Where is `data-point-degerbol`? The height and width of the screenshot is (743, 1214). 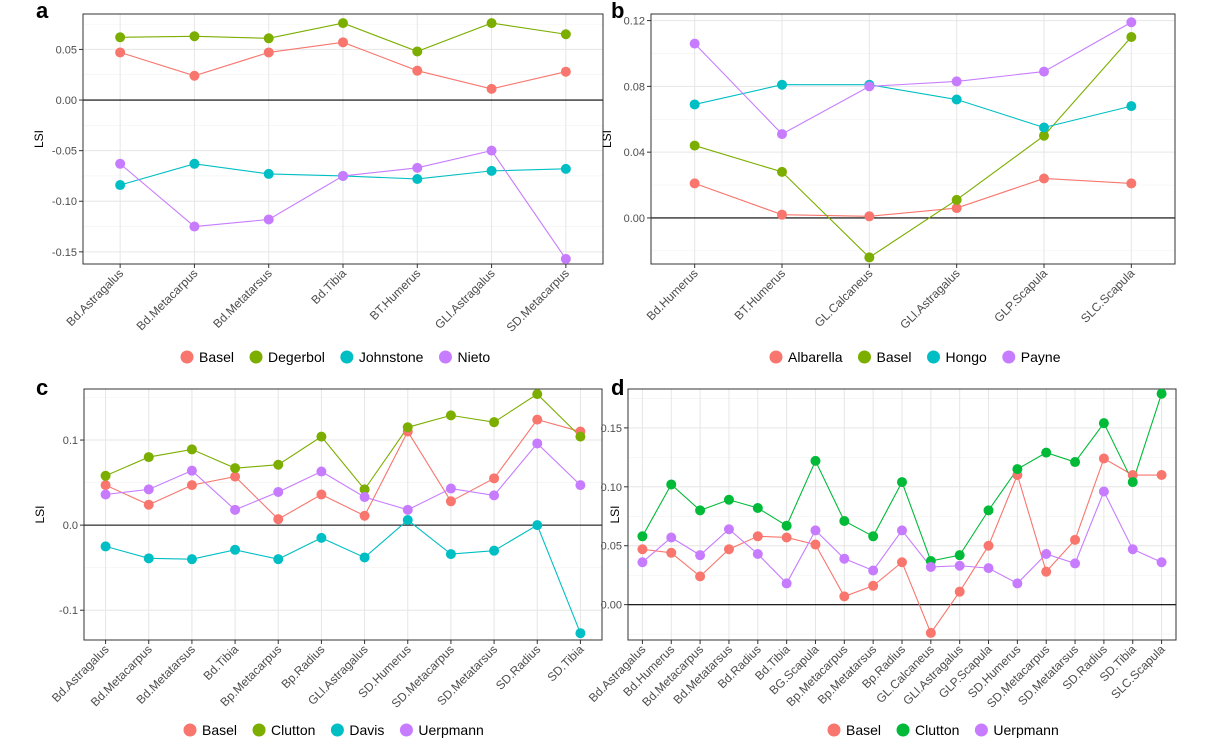 data-point-degerbol is located at coordinates (268, 38).